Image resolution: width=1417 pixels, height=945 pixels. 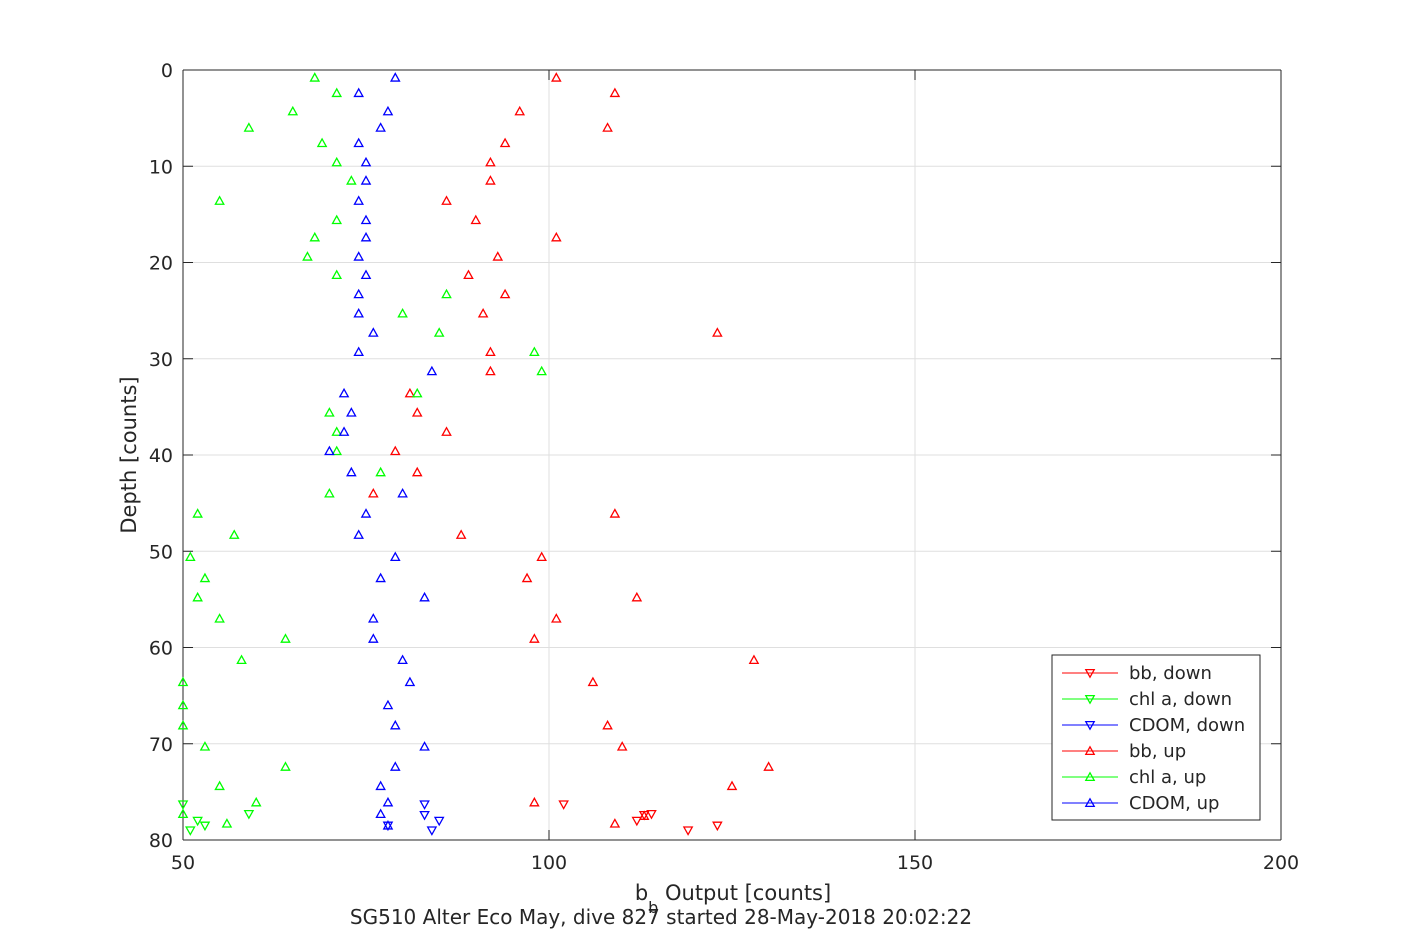 I want to click on x-tick-label: 100, so click(x=549, y=863).